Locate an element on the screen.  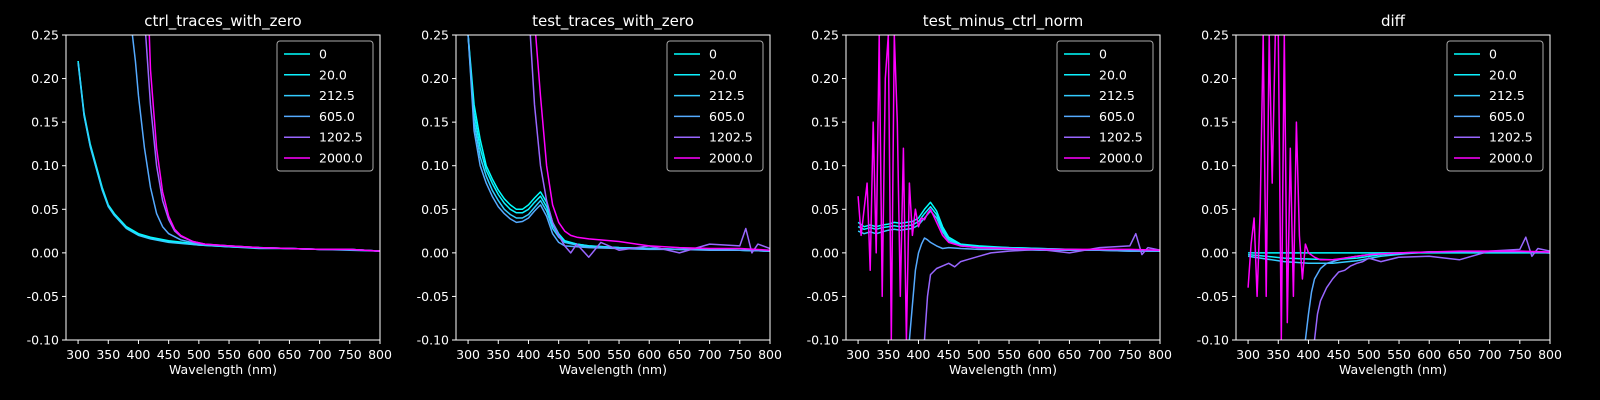
chart-title: test_traces_with_zero is located at coordinates (613, 21).